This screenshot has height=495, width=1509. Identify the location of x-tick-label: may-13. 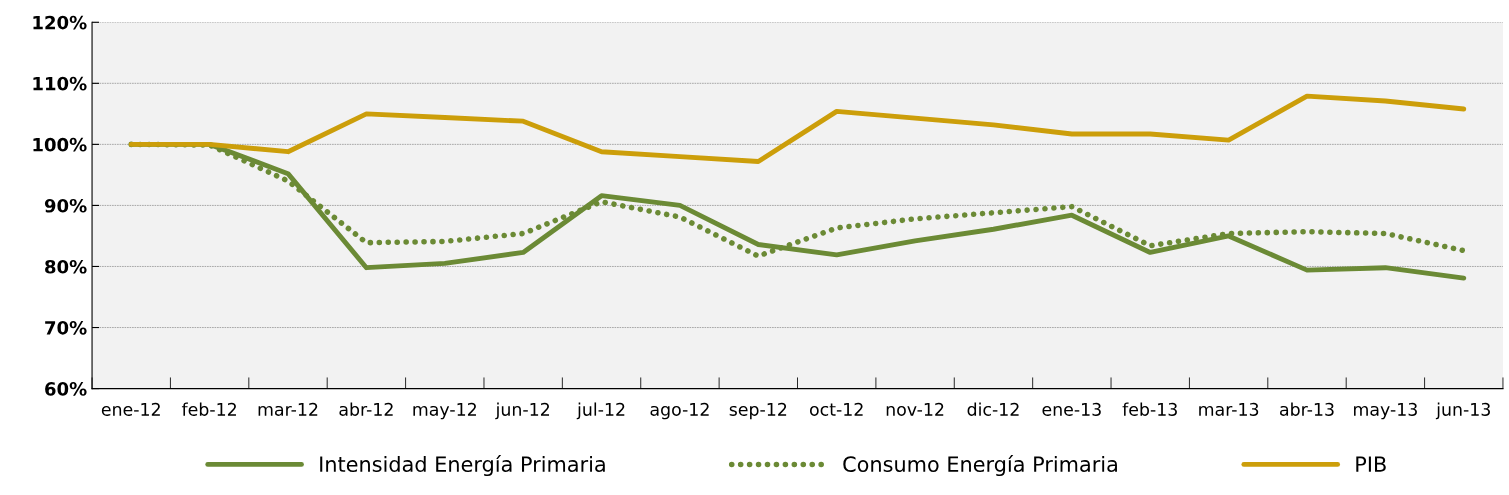
(1385, 411).